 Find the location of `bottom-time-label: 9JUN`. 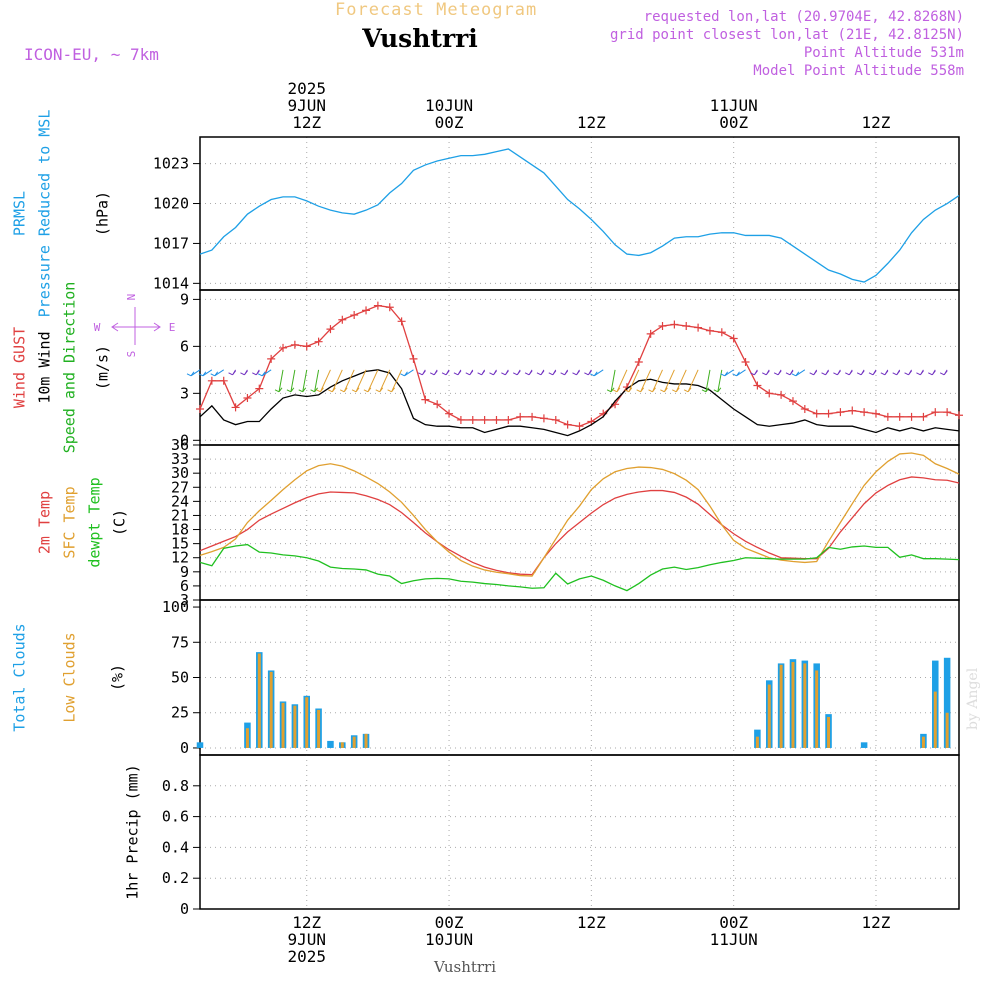

bottom-time-label: 9JUN is located at coordinates (306, 939).